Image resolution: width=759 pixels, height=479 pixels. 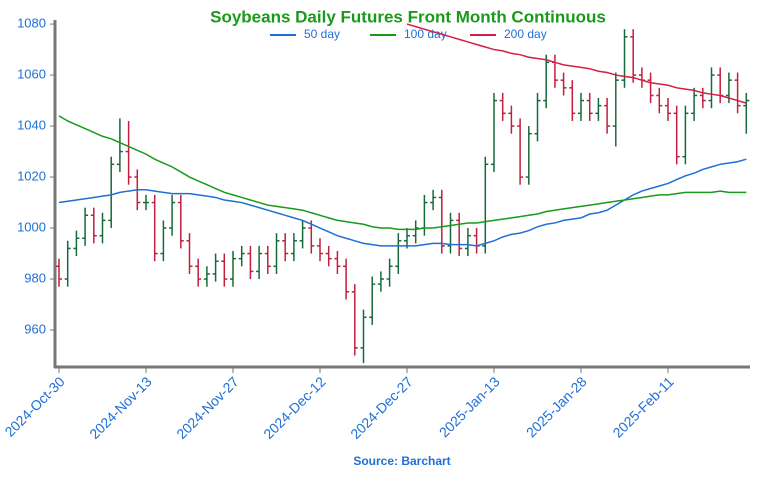 I want to click on x-tick-label: 2024-Nov-13, so click(x=120, y=407).